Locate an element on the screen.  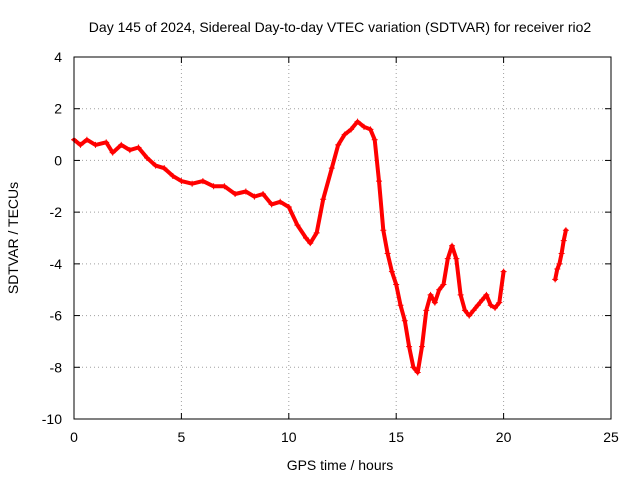
x-tick-label: 0 is located at coordinates (74, 437).